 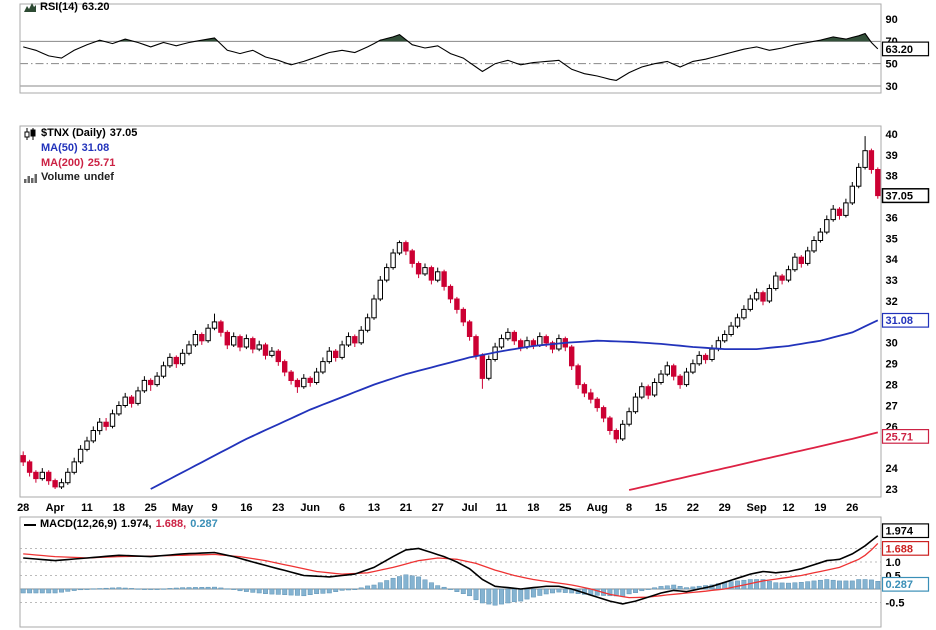 I want to click on macd-legend: MACD(12,26,9) 1.974, 1.688, 0.287, so click(x=121, y=524).